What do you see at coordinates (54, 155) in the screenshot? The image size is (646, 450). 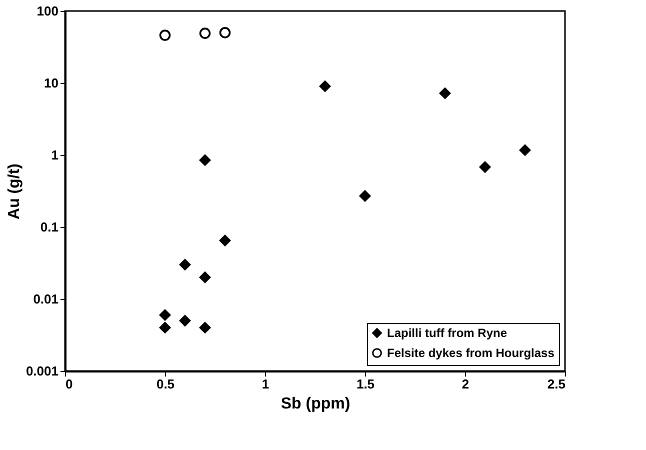 I see `y-tick-label: 1` at bounding box center [54, 155].